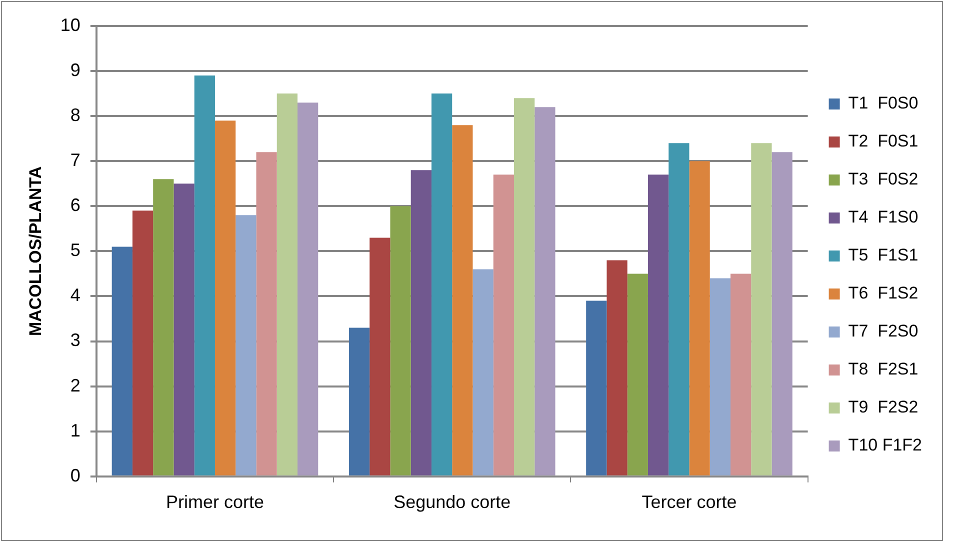  What do you see at coordinates (75, 430) in the screenshot?
I see `y-tick-label: 1` at bounding box center [75, 430].